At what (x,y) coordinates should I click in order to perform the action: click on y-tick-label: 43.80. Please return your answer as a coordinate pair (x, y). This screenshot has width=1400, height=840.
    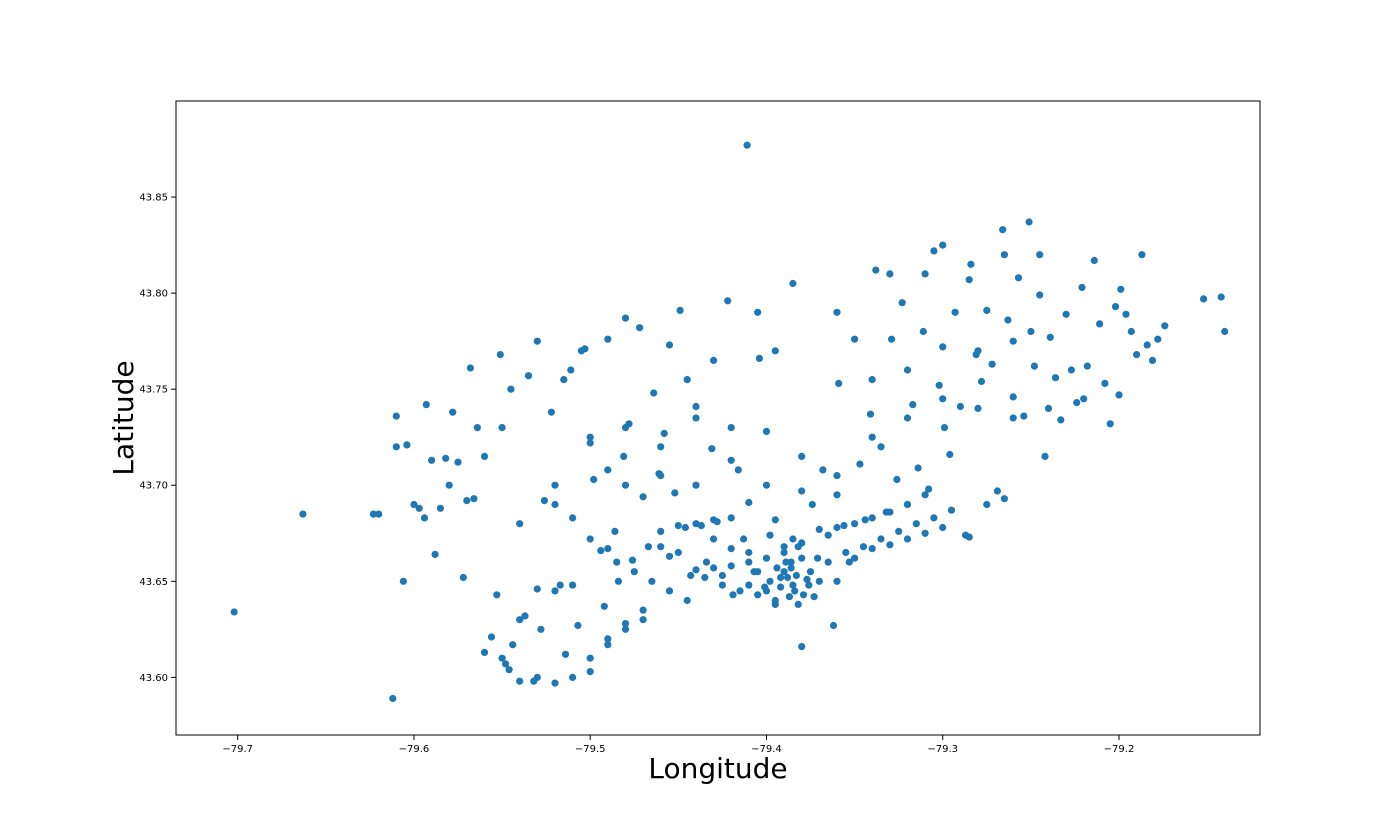
    Looking at the image, I should click on (153, 294).